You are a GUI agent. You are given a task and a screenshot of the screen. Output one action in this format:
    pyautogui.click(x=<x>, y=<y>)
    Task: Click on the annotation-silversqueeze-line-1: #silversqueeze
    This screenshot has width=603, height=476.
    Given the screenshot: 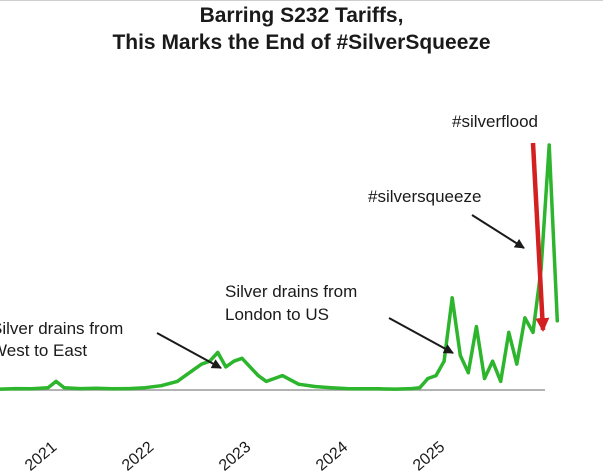 What is the action you would take?
    pyautogui.click(x=424, y=196)
    